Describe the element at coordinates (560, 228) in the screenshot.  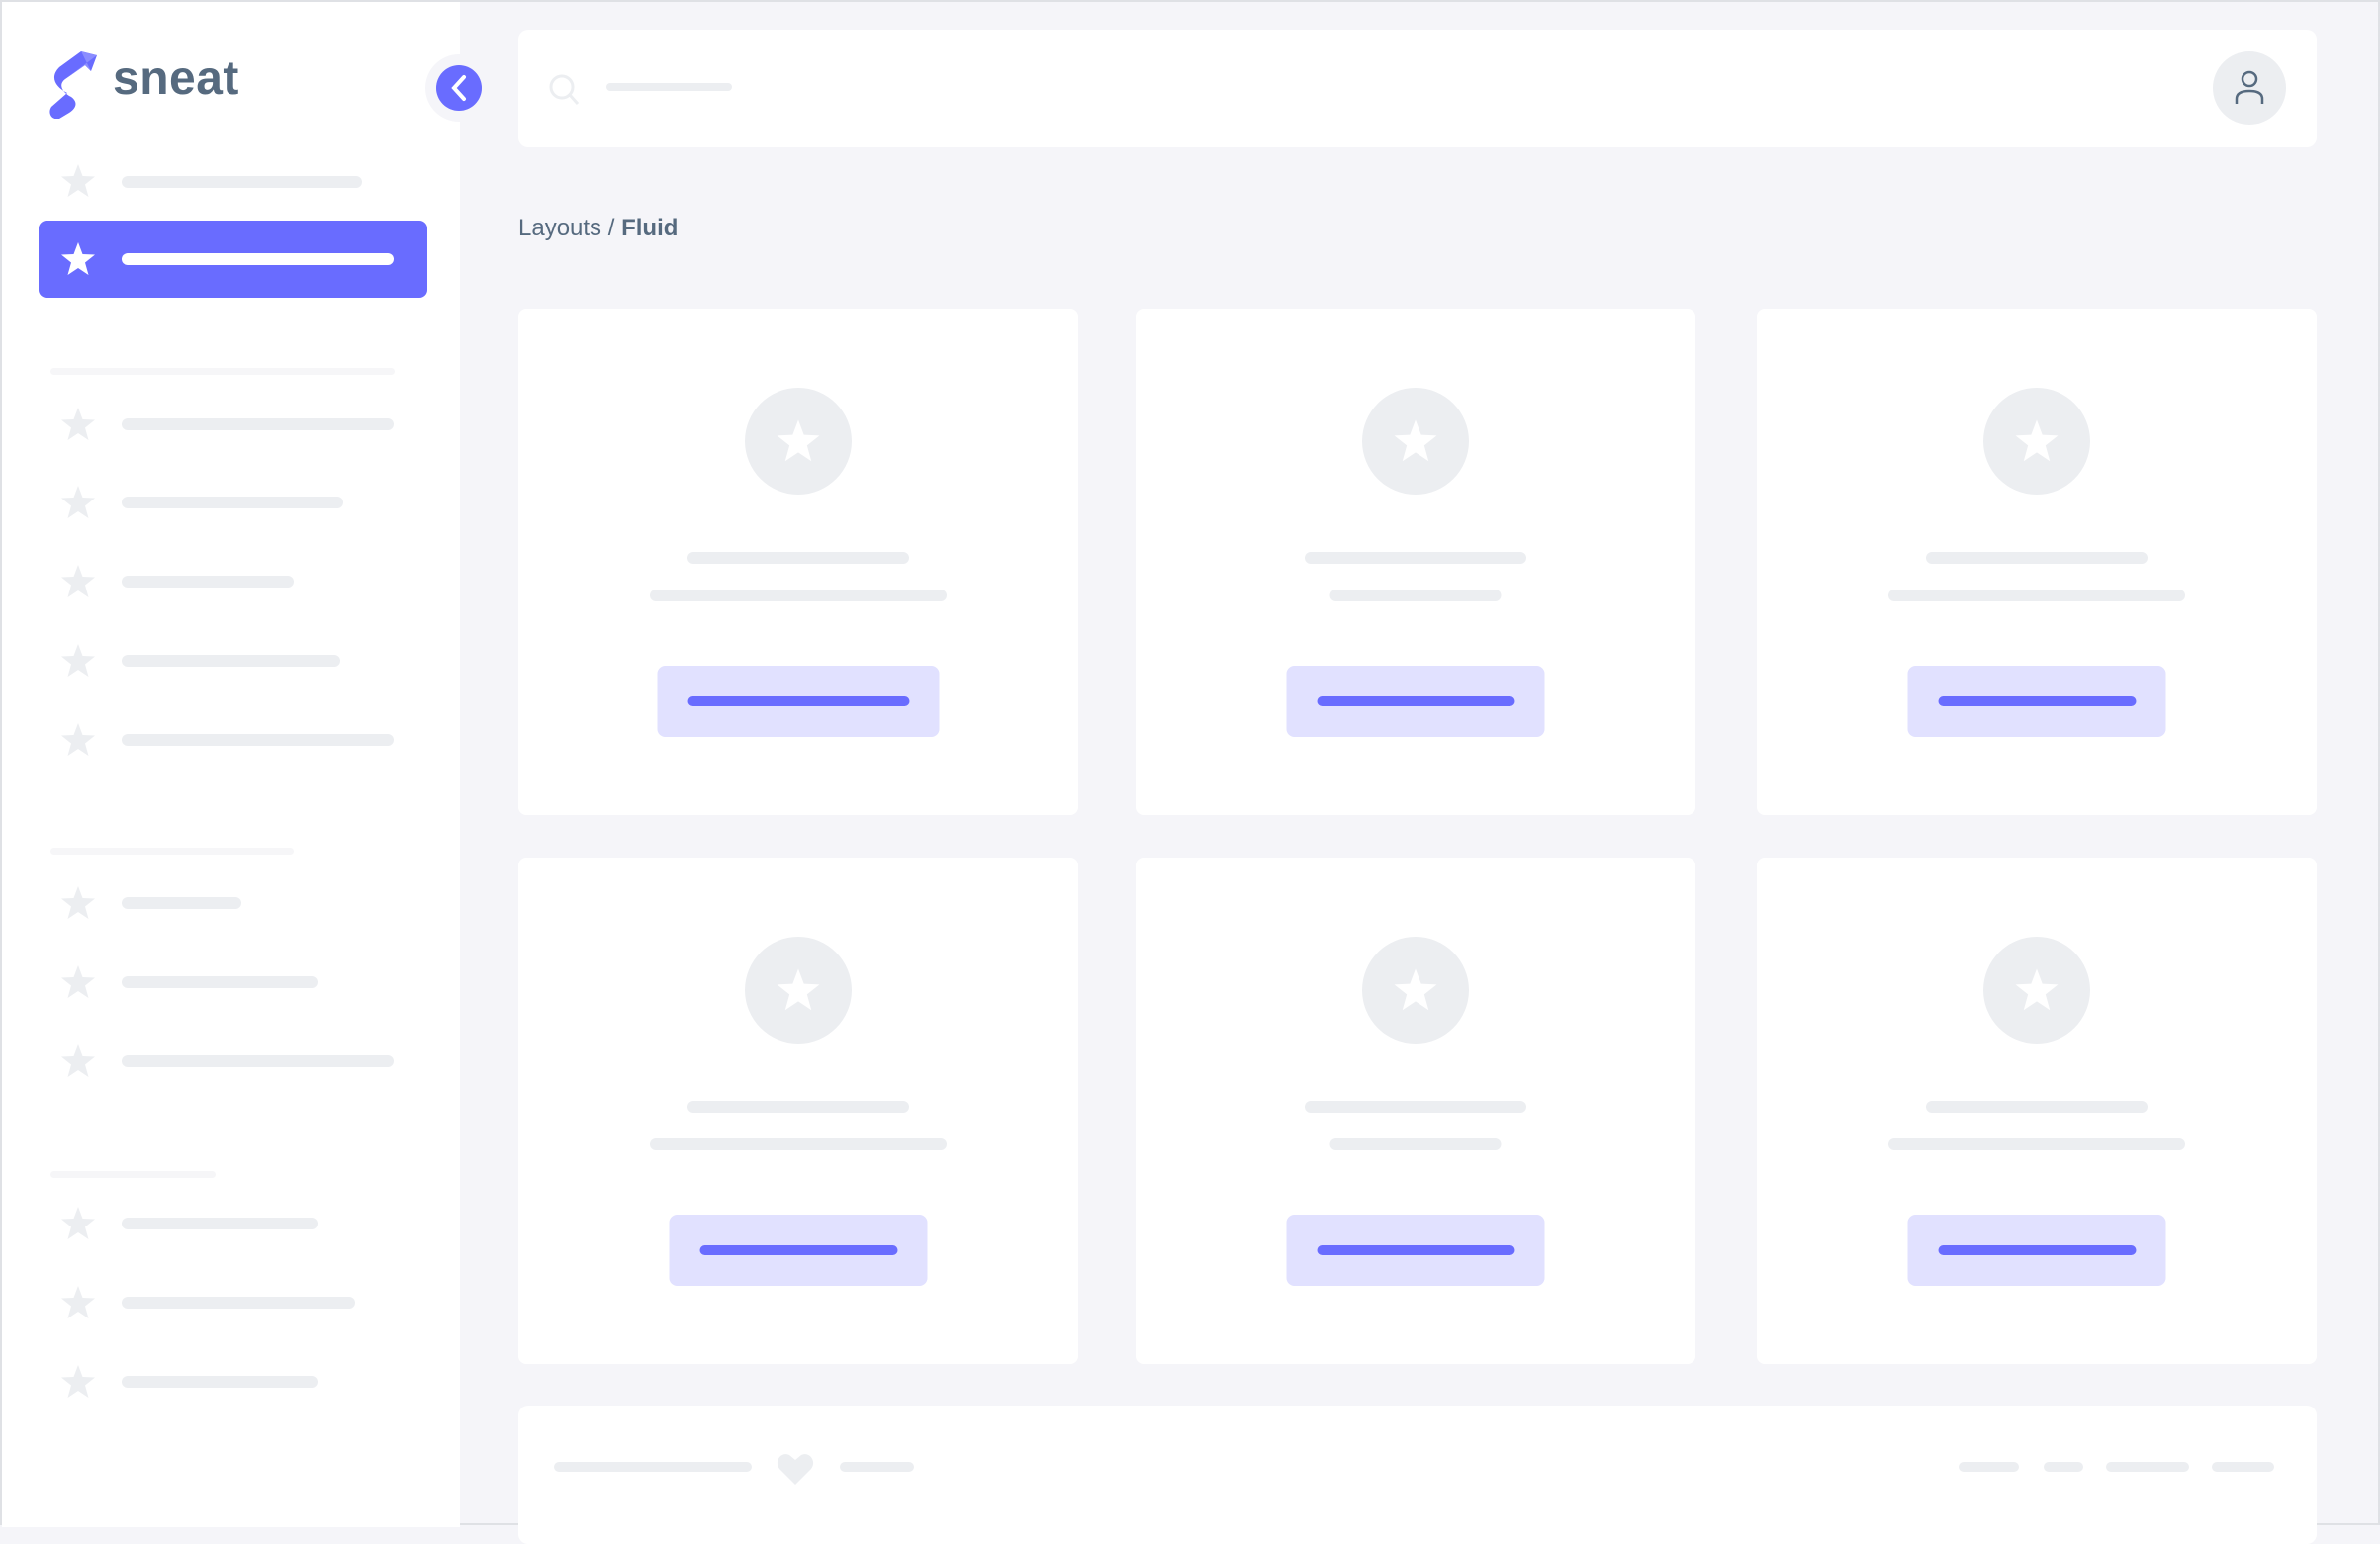
I see `breadcrumb-parent: Layouts` at that location.